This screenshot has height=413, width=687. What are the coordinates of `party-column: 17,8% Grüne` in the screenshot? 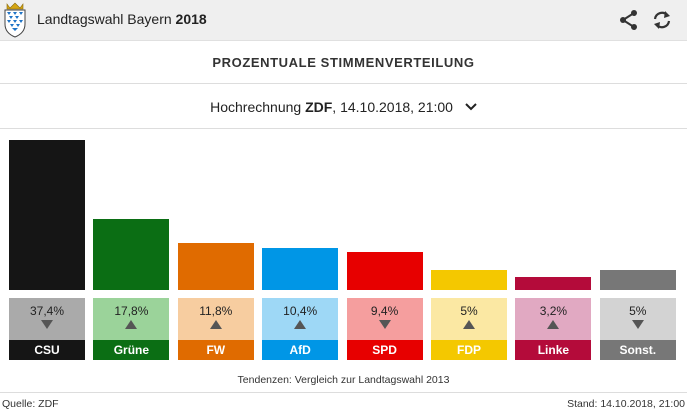 It's located at (131, 245).